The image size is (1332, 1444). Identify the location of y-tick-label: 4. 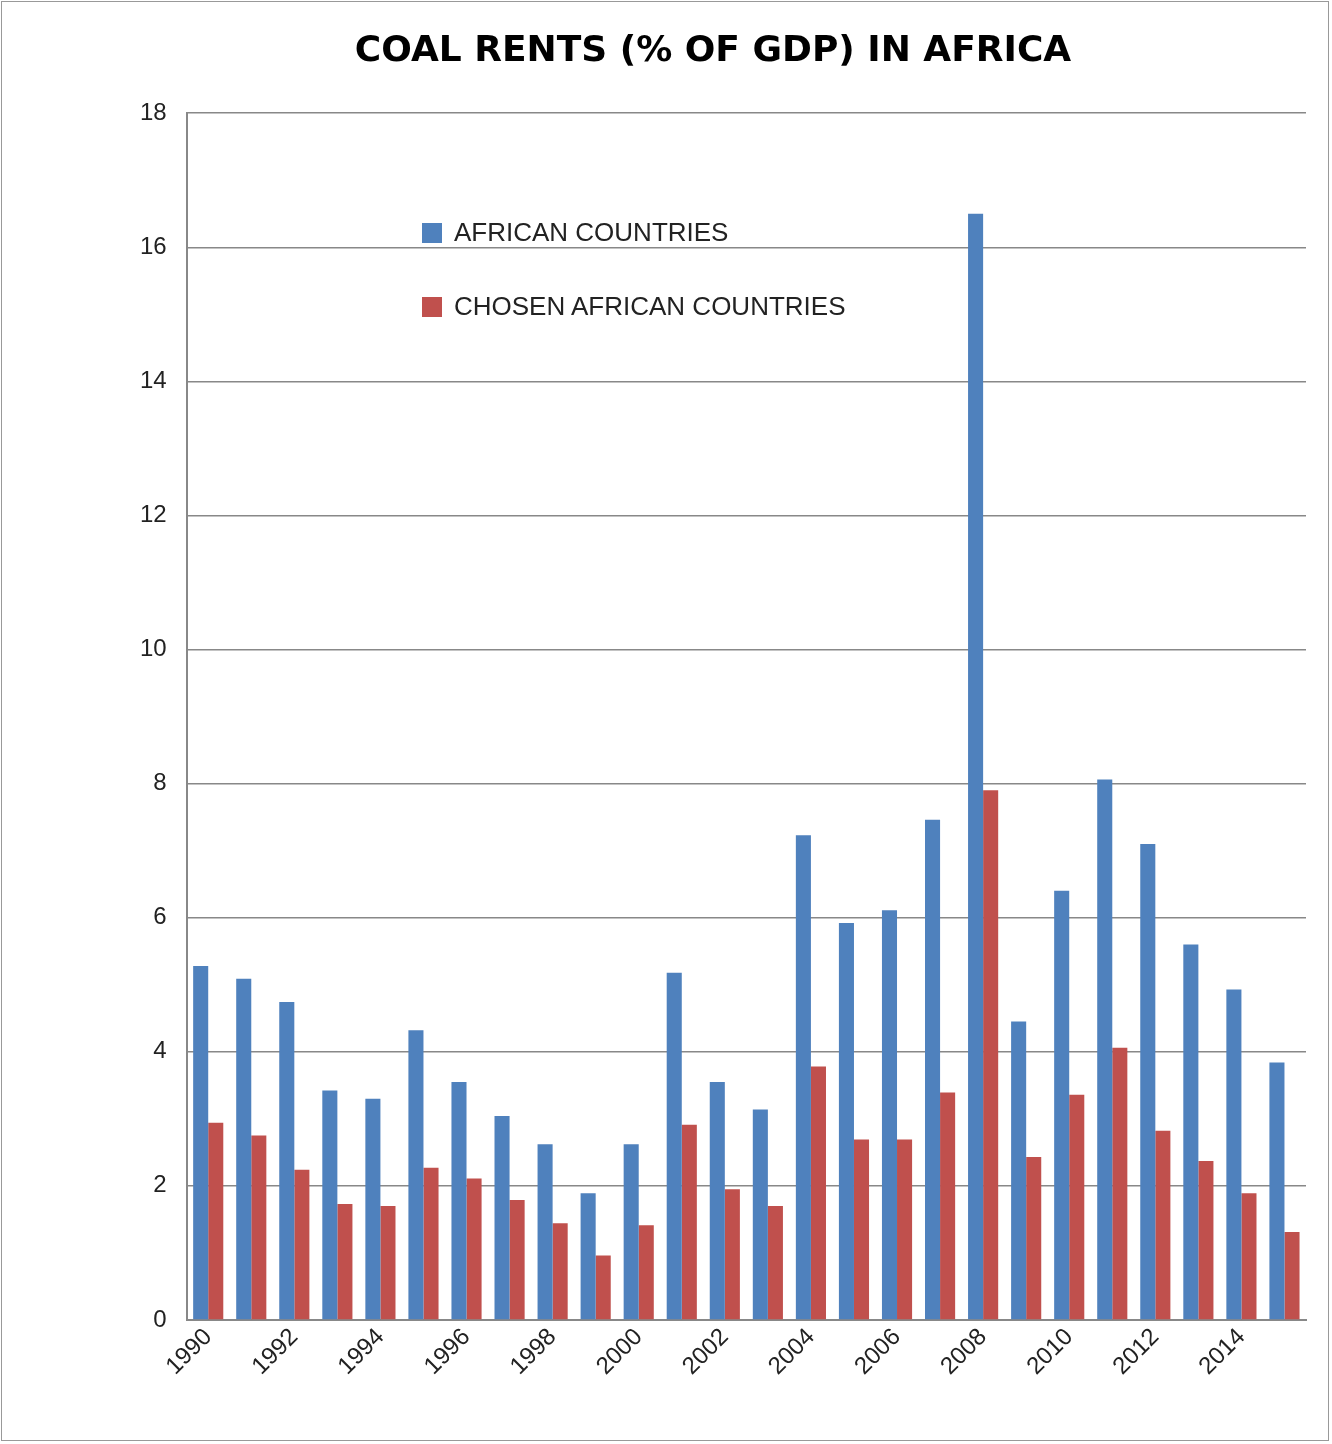
(160, 1050).